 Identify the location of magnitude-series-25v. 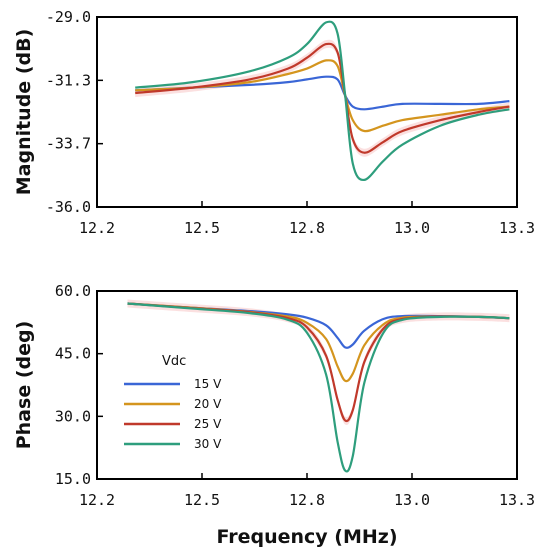
(322, 98).